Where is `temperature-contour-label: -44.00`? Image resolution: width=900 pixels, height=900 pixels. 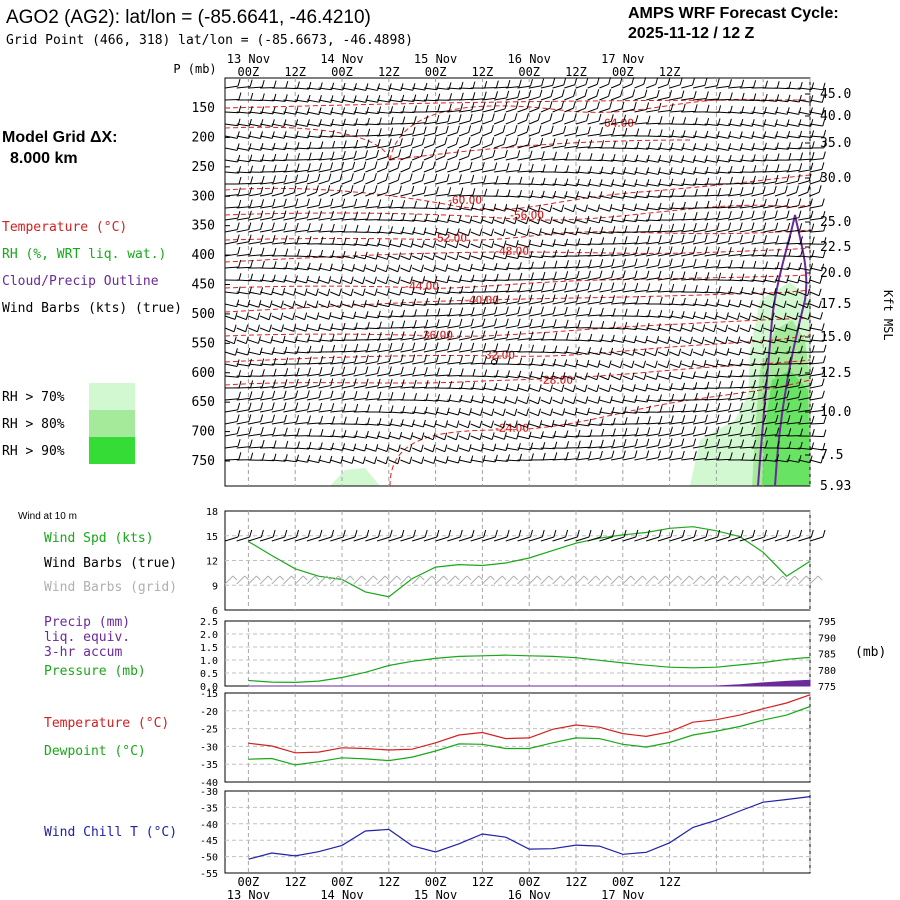 temperature-contour-label: -44.00 is located at coordinates (422, 286).